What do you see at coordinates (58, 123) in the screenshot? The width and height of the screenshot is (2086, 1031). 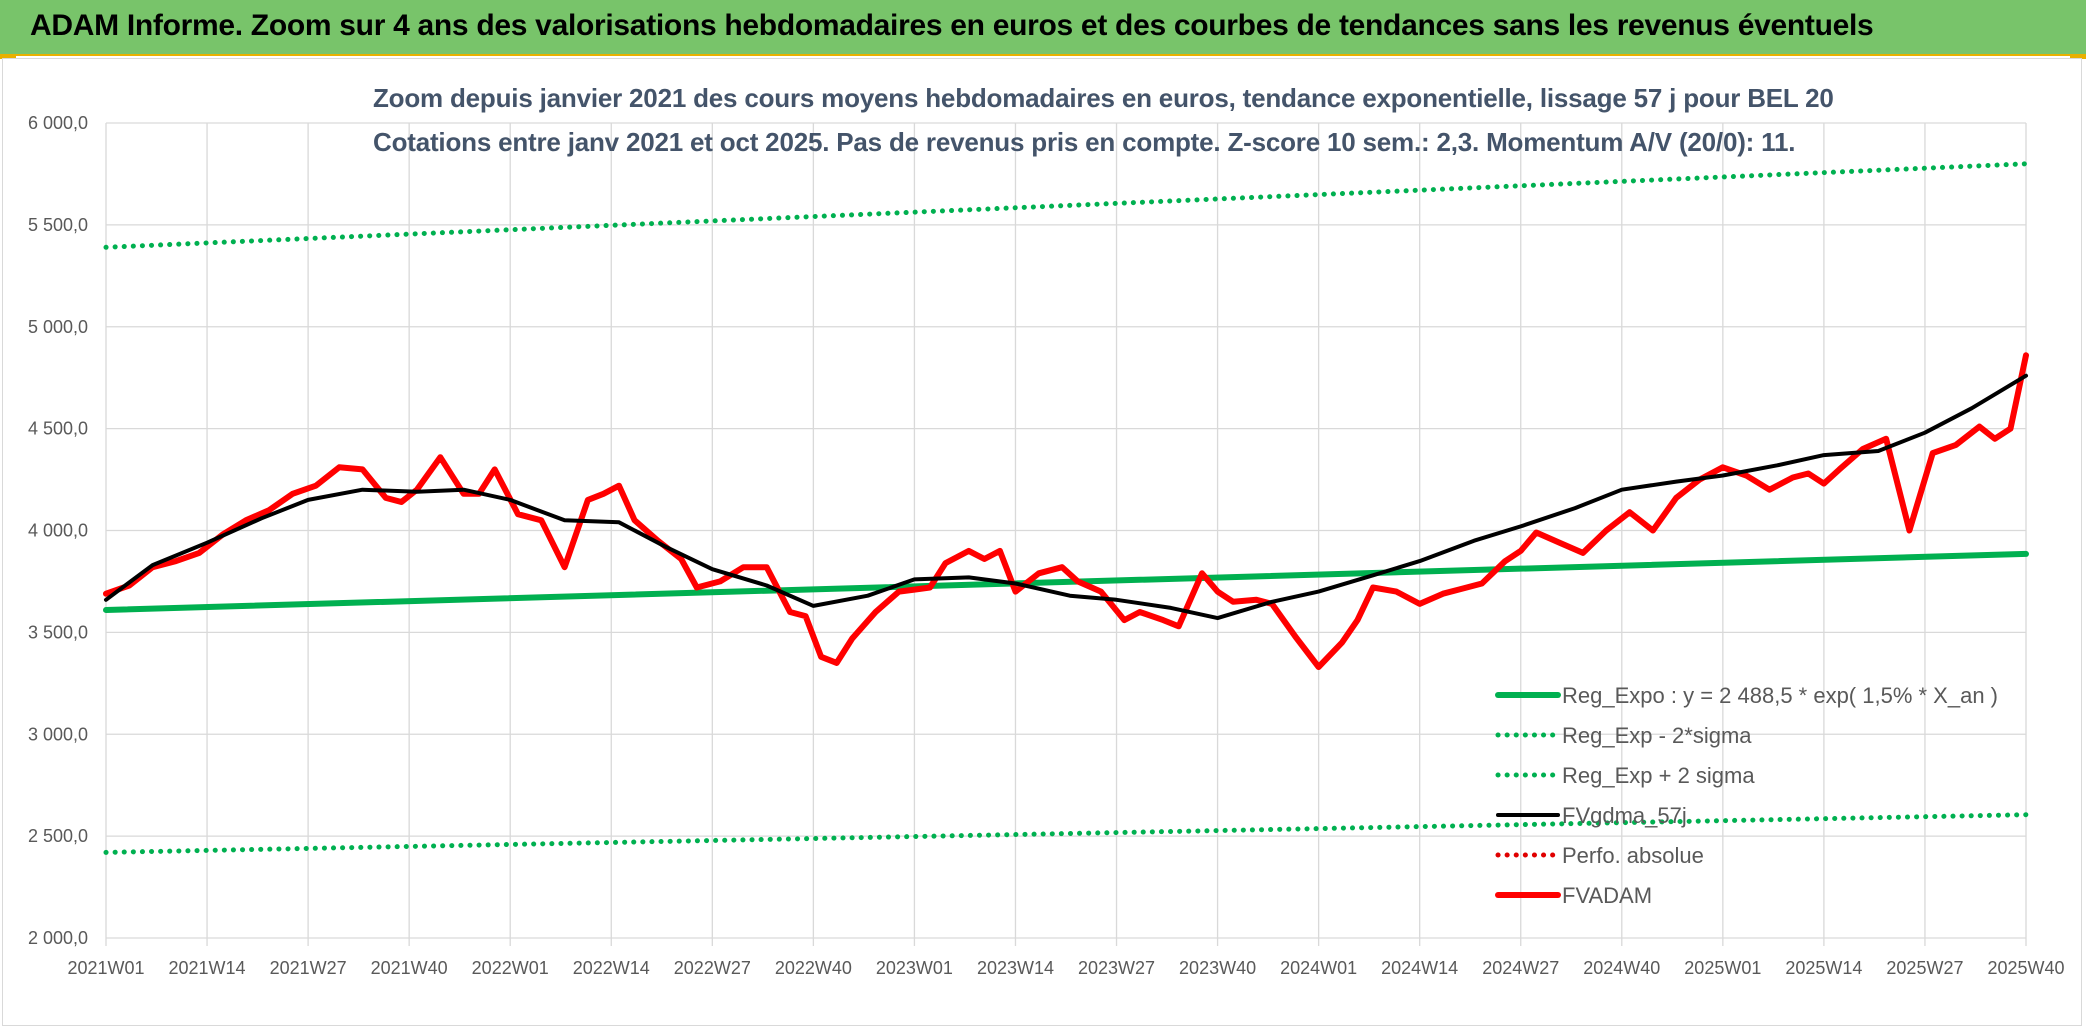 I see `y-tick-label: 6 000,0` at bounding box center [58, 123].